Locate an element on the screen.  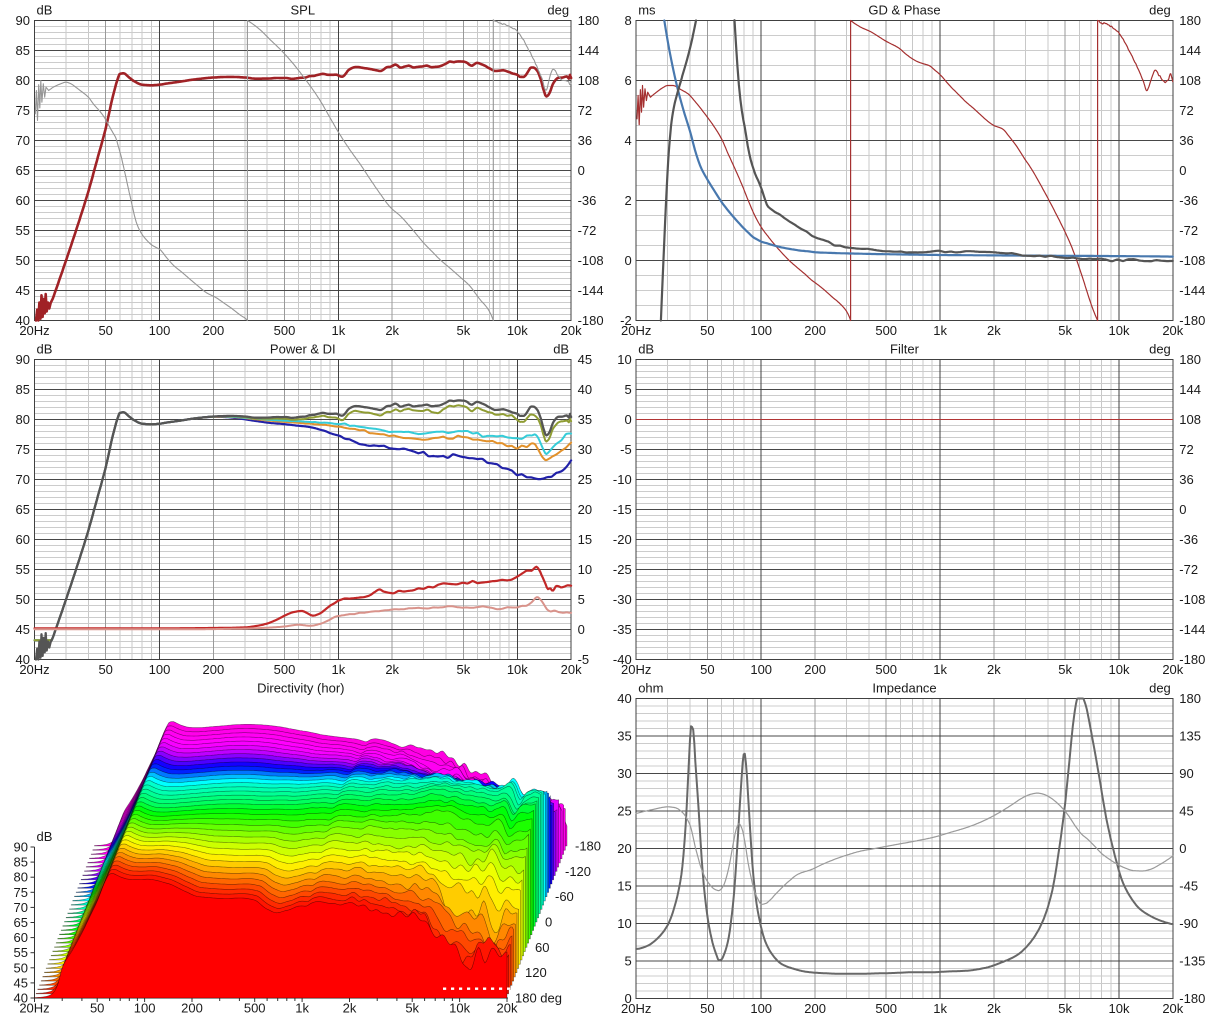
svg-text: -40 is located at coordinates (622, 659).